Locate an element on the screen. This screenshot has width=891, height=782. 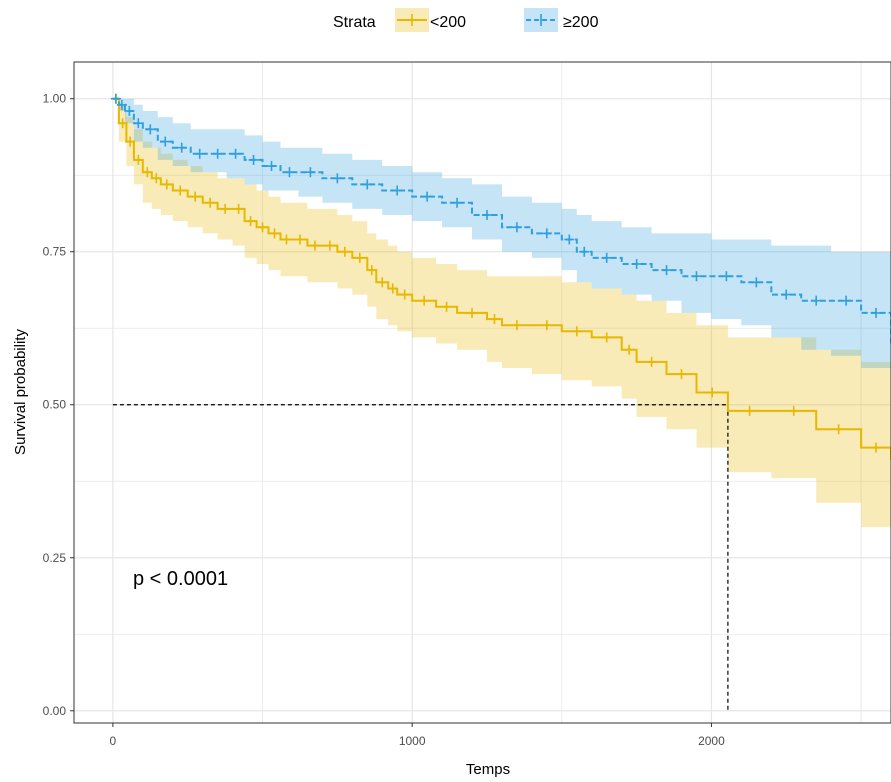
legend-key-low is located at coordinates (412, 20).